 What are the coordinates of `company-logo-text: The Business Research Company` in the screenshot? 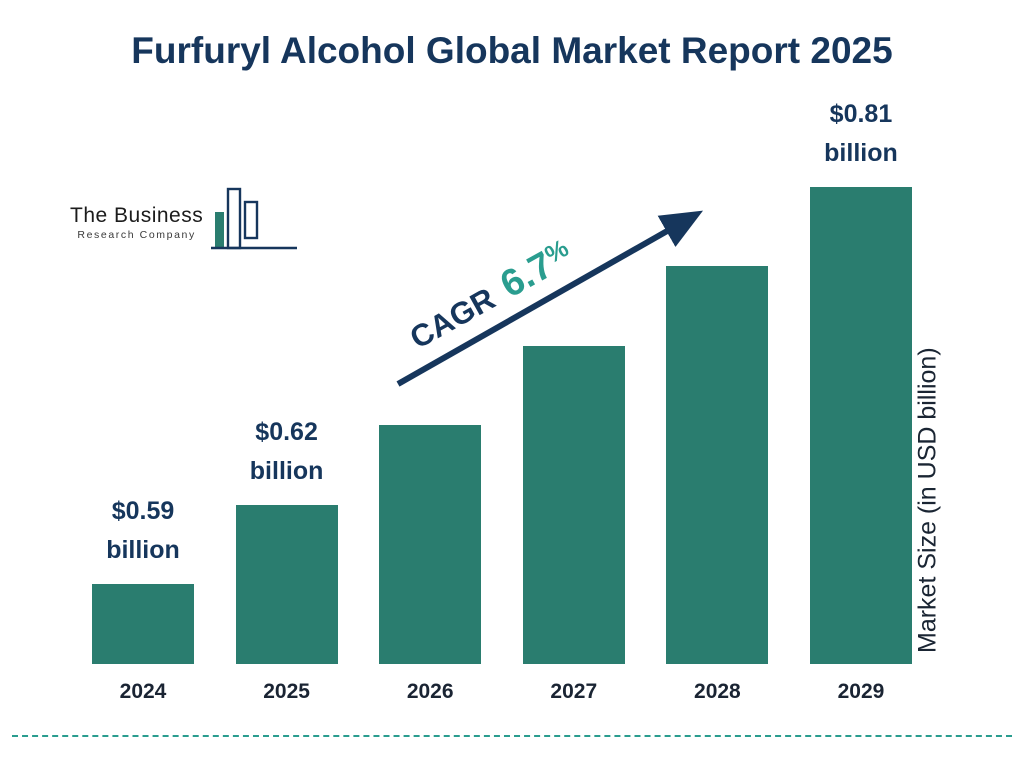 It's located at (136, 222).